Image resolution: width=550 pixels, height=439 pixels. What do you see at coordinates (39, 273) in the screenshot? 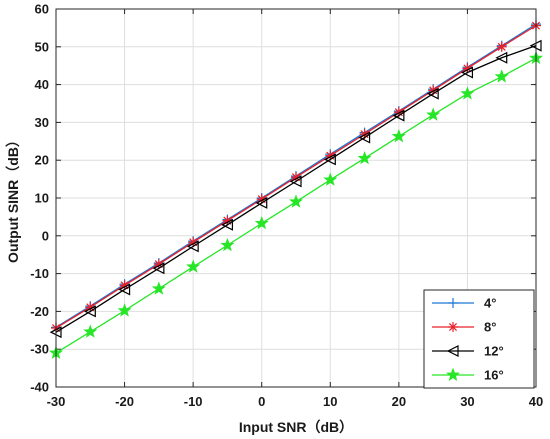
I see `y-tick-label: -10` at bounding box center [39, 273].